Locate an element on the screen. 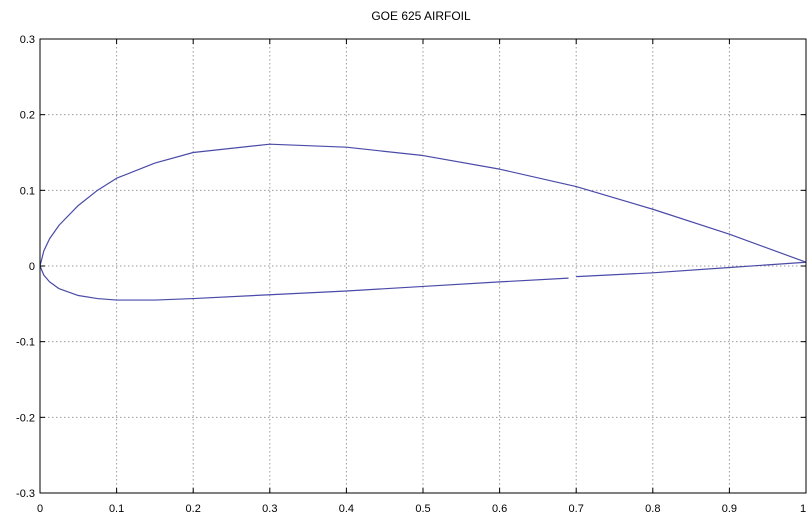  x-tick-labels: 0 0.1 0.2 0.3 0.4 0.5 0.6 0.7 0.8 0.9 1 is located at coordinates (421, 509).